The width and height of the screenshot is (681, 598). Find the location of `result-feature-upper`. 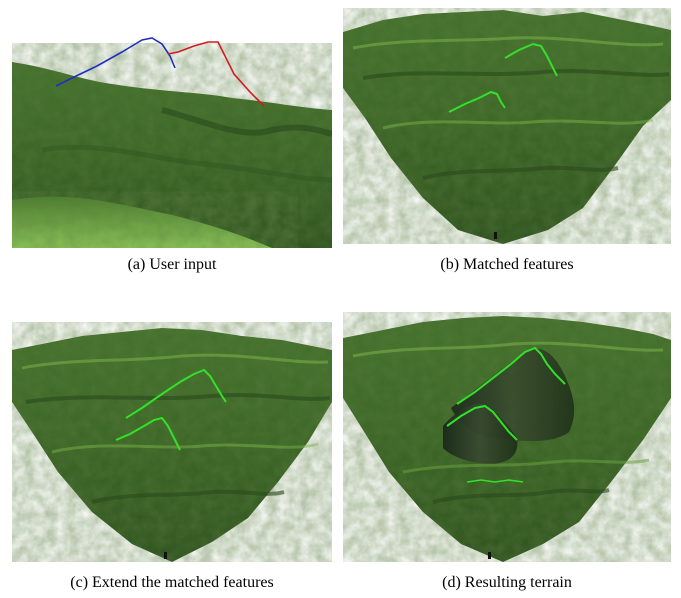

result-feature-upper is located at coordinates (511, 375).